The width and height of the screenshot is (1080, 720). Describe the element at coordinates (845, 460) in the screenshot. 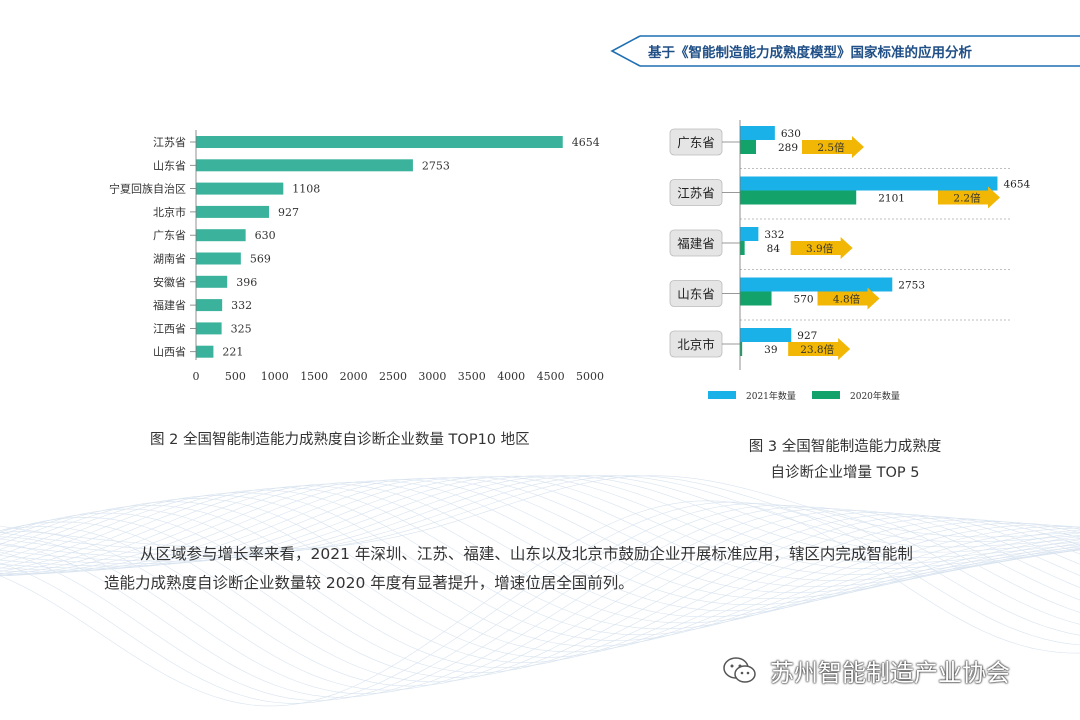

I see `figure3-caption: 图 3 全国智能制造能力成熟度 自诊断企业增量 TOP 5` at that location.